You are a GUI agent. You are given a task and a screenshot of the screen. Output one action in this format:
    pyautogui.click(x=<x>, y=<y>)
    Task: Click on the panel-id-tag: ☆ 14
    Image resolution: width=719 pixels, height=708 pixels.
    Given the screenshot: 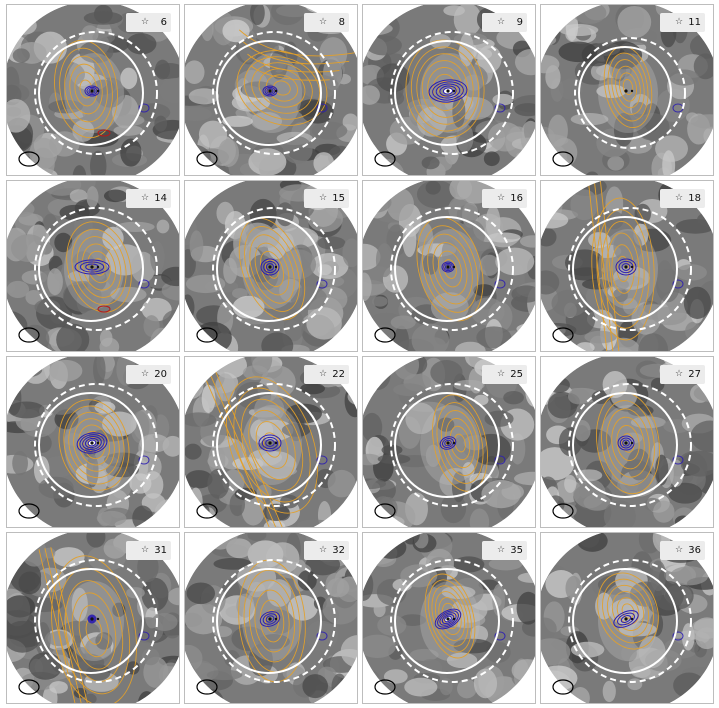 What is the action you would take?
    pyautogui.click(x=148, y=198)
    